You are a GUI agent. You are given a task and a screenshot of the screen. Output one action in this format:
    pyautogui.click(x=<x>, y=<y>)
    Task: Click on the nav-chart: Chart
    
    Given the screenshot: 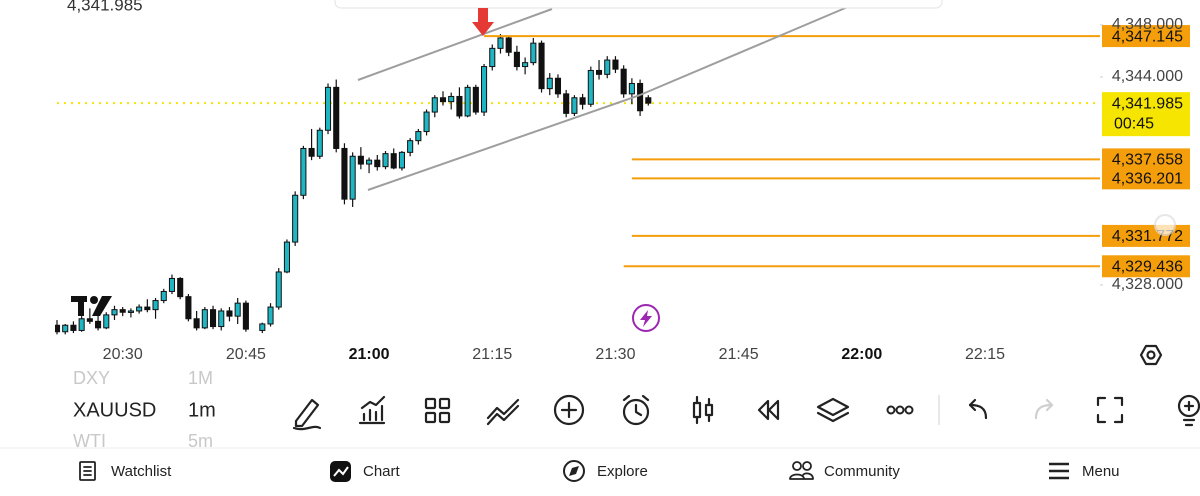 What is the action you would take?
    pyautogui.click(x=365, y=471)
    